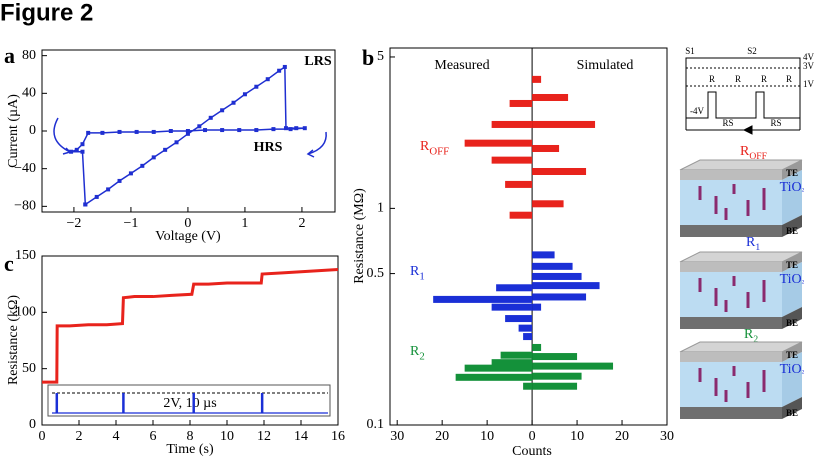 Image resolution: width=816 pixels, height=462 pixels. What do you see at coordinates (189, 403) in the screenshot?
I see `inset-label: 2V, 10 µs` at bounding box center [189, 403].